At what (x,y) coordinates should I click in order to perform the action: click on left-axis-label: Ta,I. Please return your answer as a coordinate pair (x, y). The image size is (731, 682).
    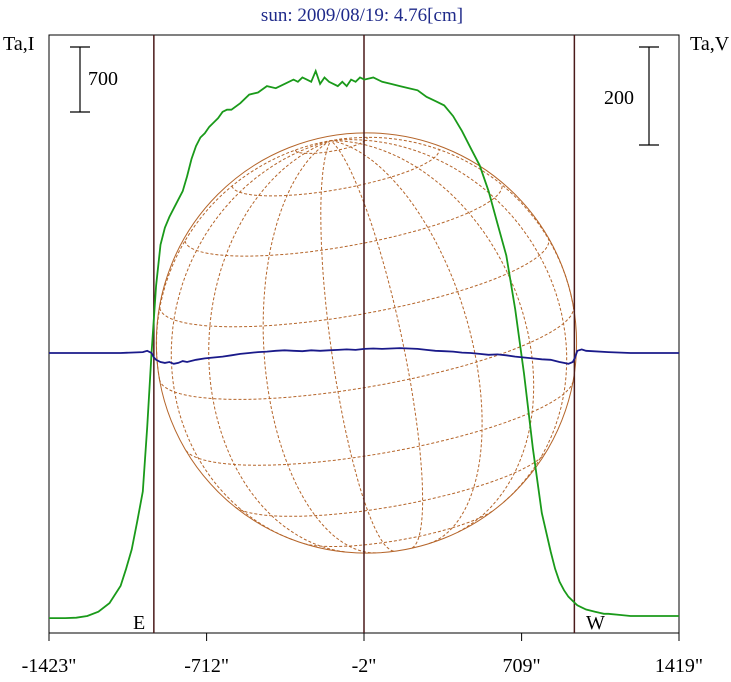
    Looking at the image, I should click on (18, 44).